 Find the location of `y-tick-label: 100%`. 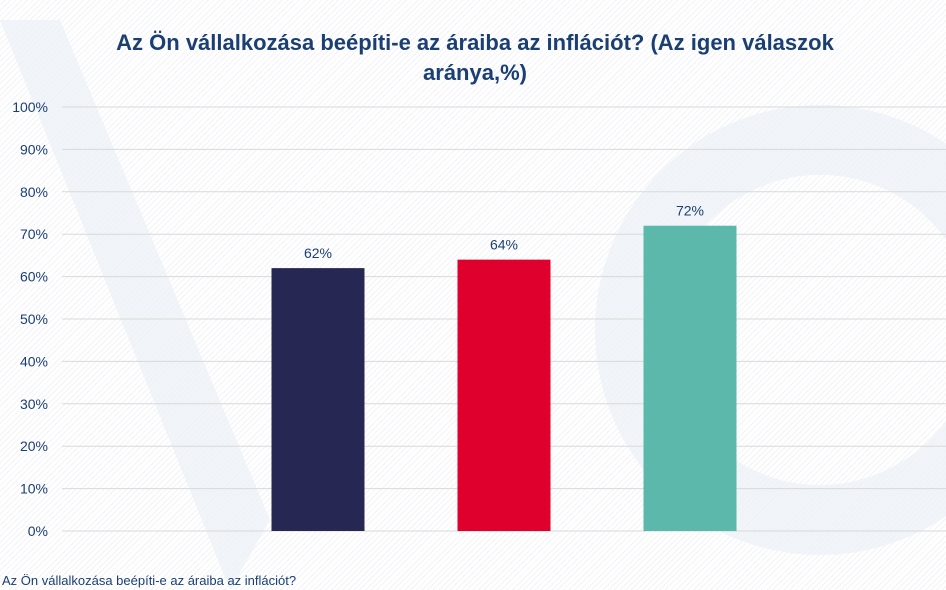

y-tick-label: 100% is located at coordinates (30, 107).